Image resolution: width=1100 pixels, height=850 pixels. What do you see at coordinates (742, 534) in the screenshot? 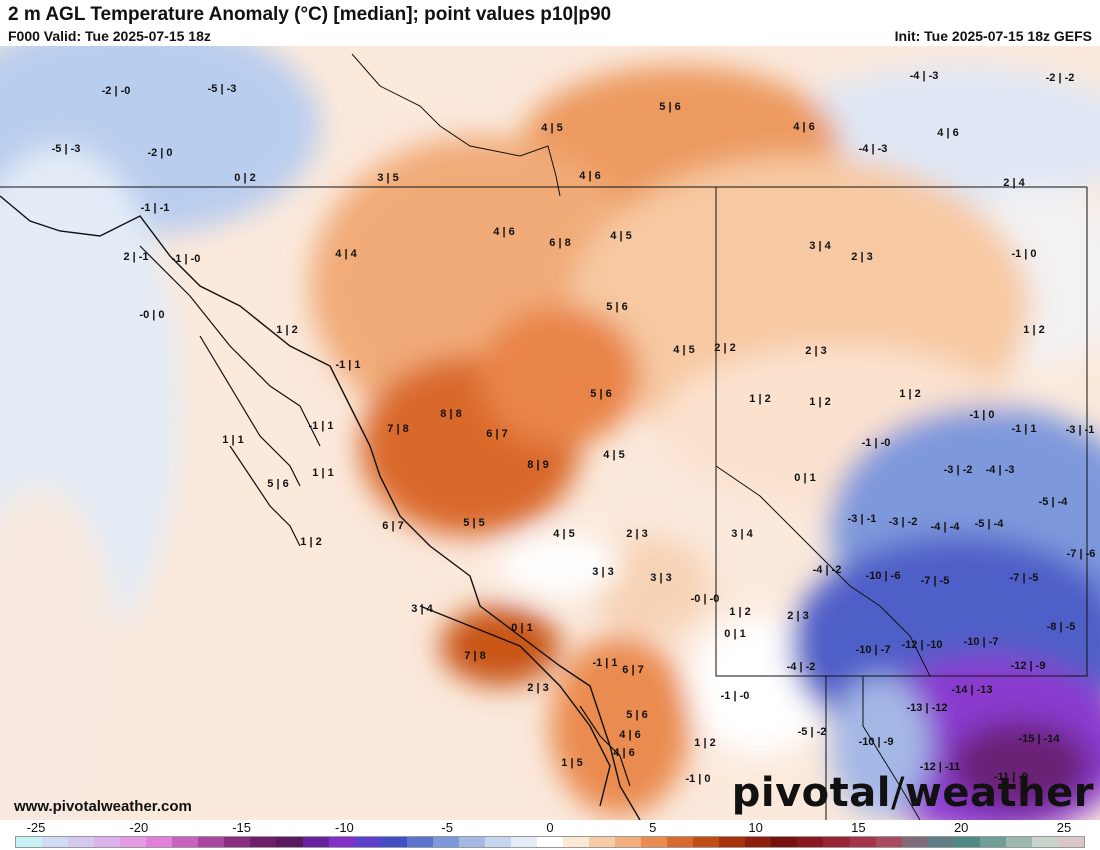
I see `point-value-label: 3 | 4` at bounding box center [742, 534].